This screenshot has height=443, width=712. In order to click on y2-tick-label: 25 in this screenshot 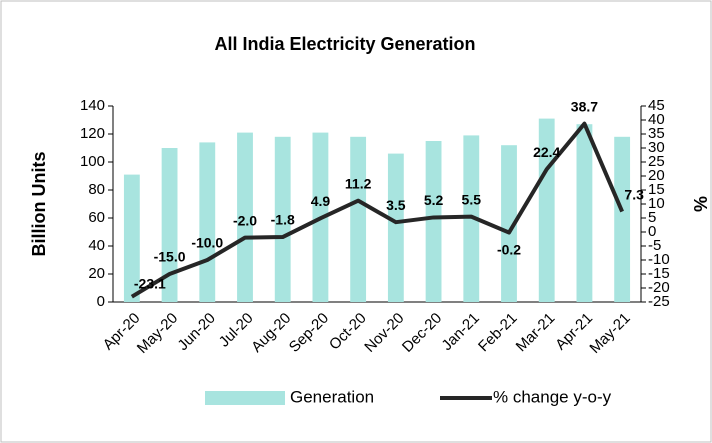, I will do `click(656, 161)`.